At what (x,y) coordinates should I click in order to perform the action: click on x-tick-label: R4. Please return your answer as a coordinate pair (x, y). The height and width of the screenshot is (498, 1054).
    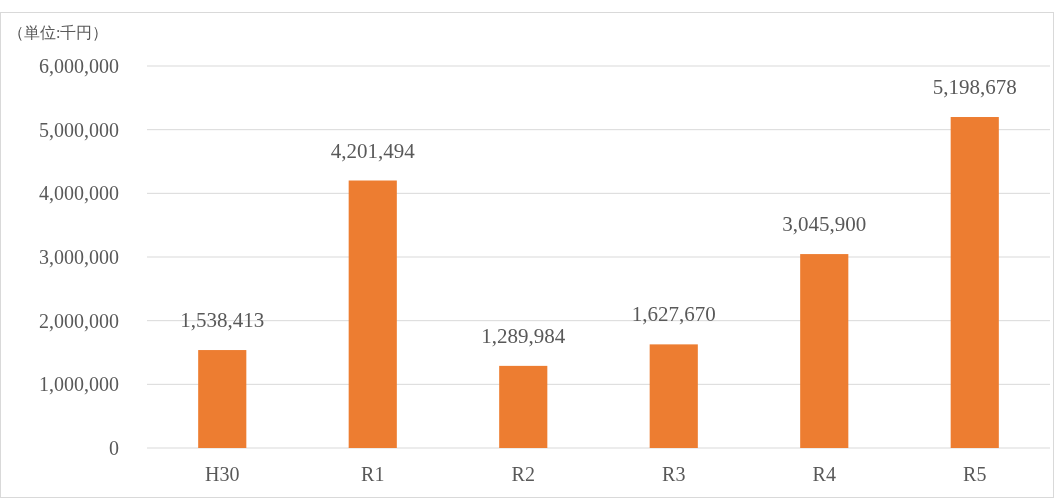
    Looking at the image, I should click on (824, 474).